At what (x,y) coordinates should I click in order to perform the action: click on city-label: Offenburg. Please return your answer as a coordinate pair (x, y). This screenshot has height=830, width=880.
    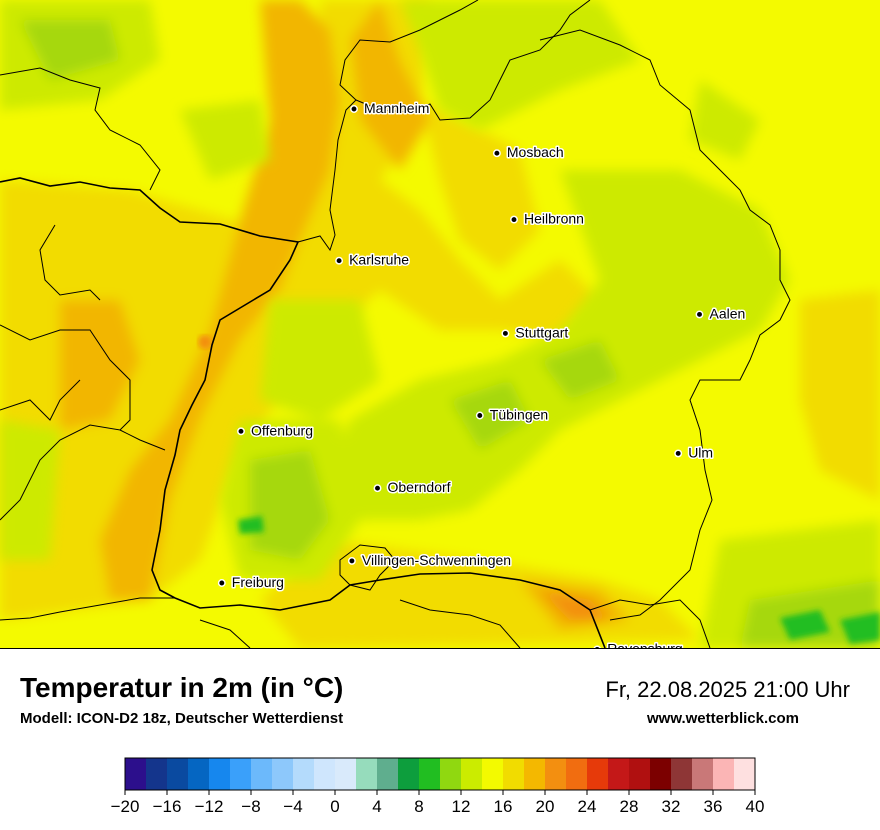
    Looking at the image, I should click on (282, 430).